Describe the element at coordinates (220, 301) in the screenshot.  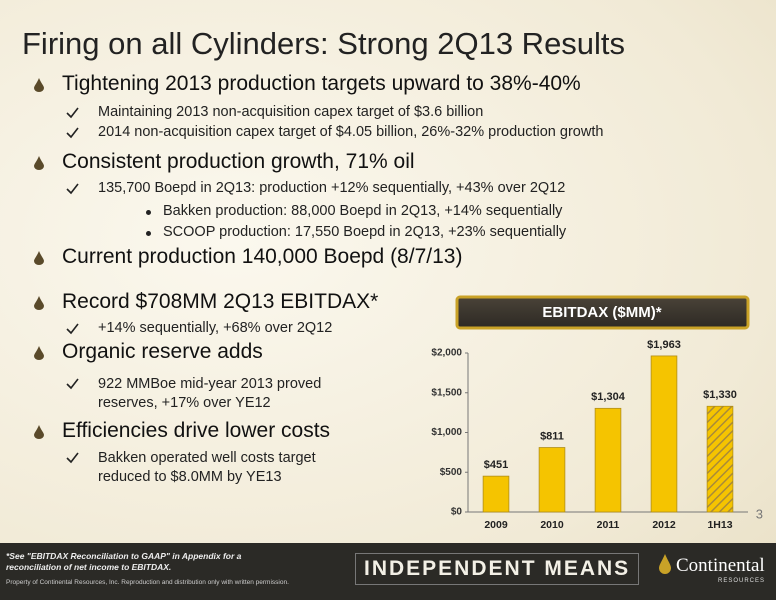
I see `bullet-heading: Record $708MM 2Q13 EBITDAX*` at that location.